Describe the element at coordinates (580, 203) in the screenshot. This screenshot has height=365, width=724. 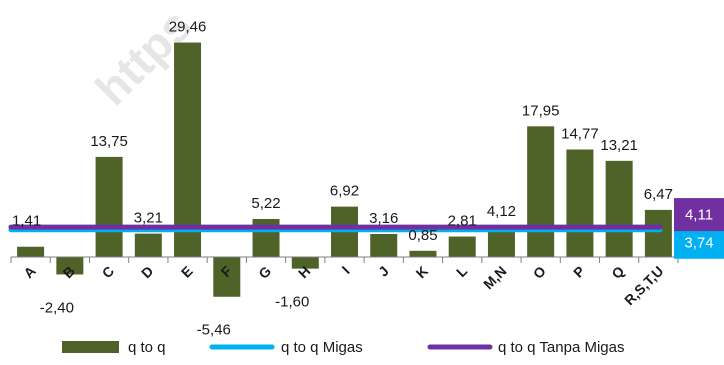
I see `bar-p` at that location.